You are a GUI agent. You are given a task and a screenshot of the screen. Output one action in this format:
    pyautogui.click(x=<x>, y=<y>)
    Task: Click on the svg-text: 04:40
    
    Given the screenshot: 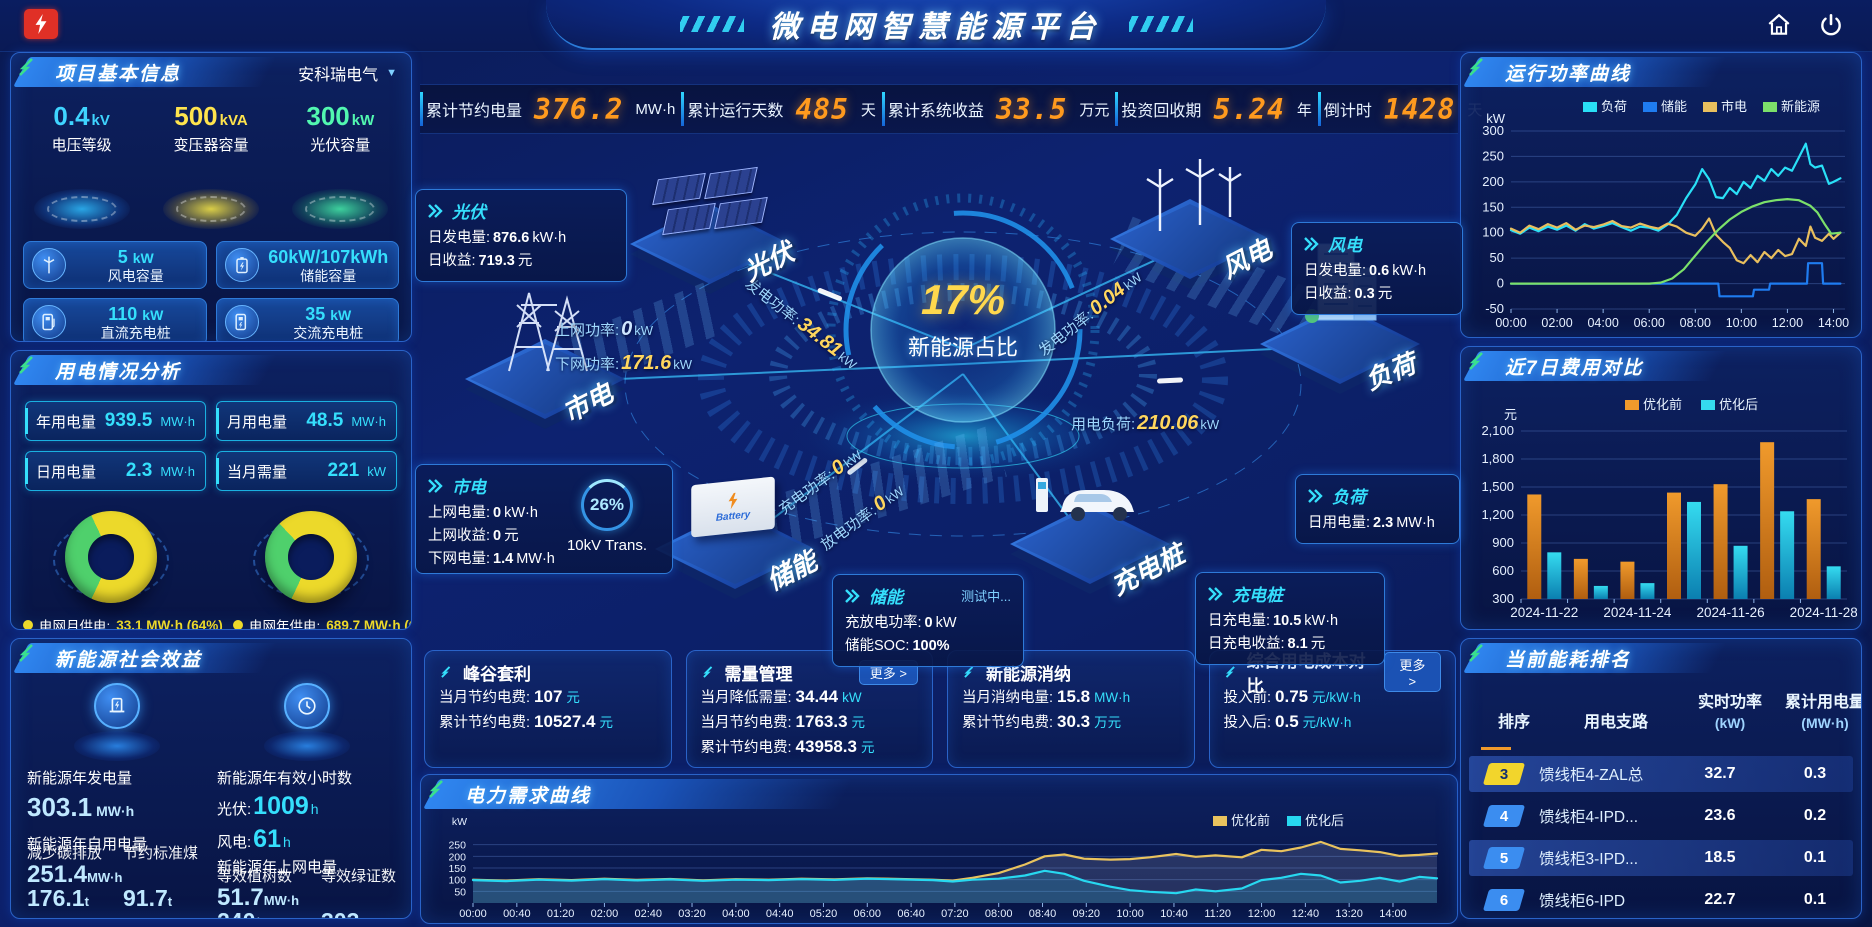 What is the action you would take?
    pyautogui.click(x=780, y=914)
    